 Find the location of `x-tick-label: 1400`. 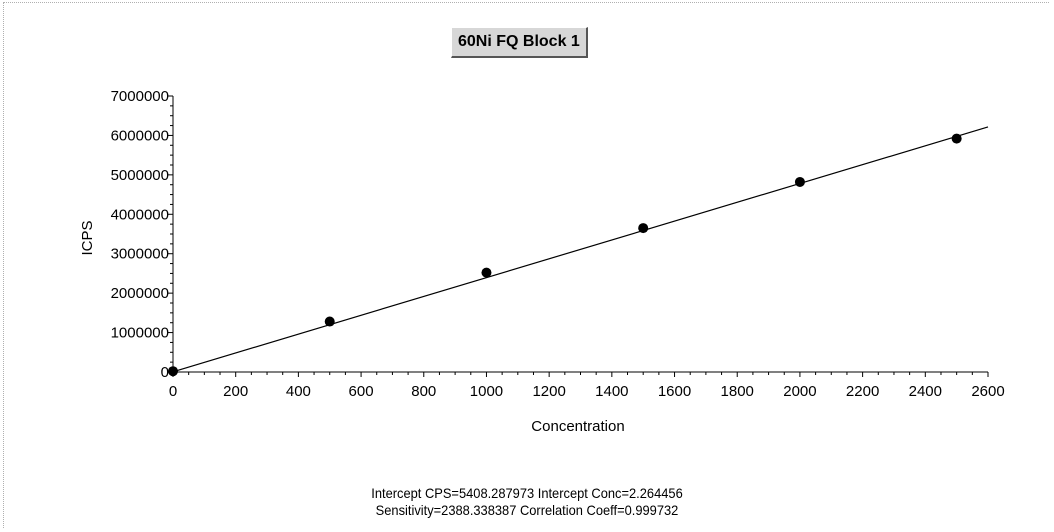

x-tick-label: 1400 is located at coordinates (611, 391).